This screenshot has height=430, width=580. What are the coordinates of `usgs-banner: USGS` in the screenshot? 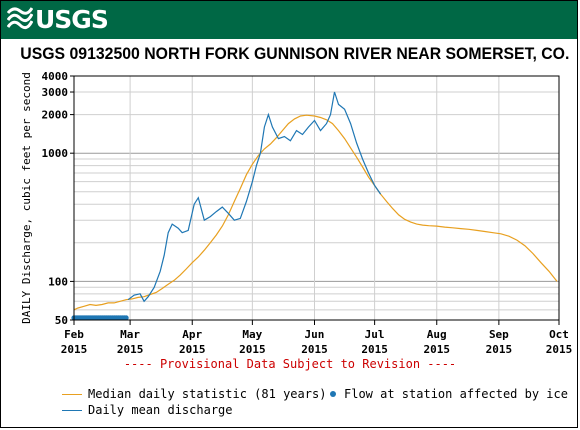 It's located at (289, 20).